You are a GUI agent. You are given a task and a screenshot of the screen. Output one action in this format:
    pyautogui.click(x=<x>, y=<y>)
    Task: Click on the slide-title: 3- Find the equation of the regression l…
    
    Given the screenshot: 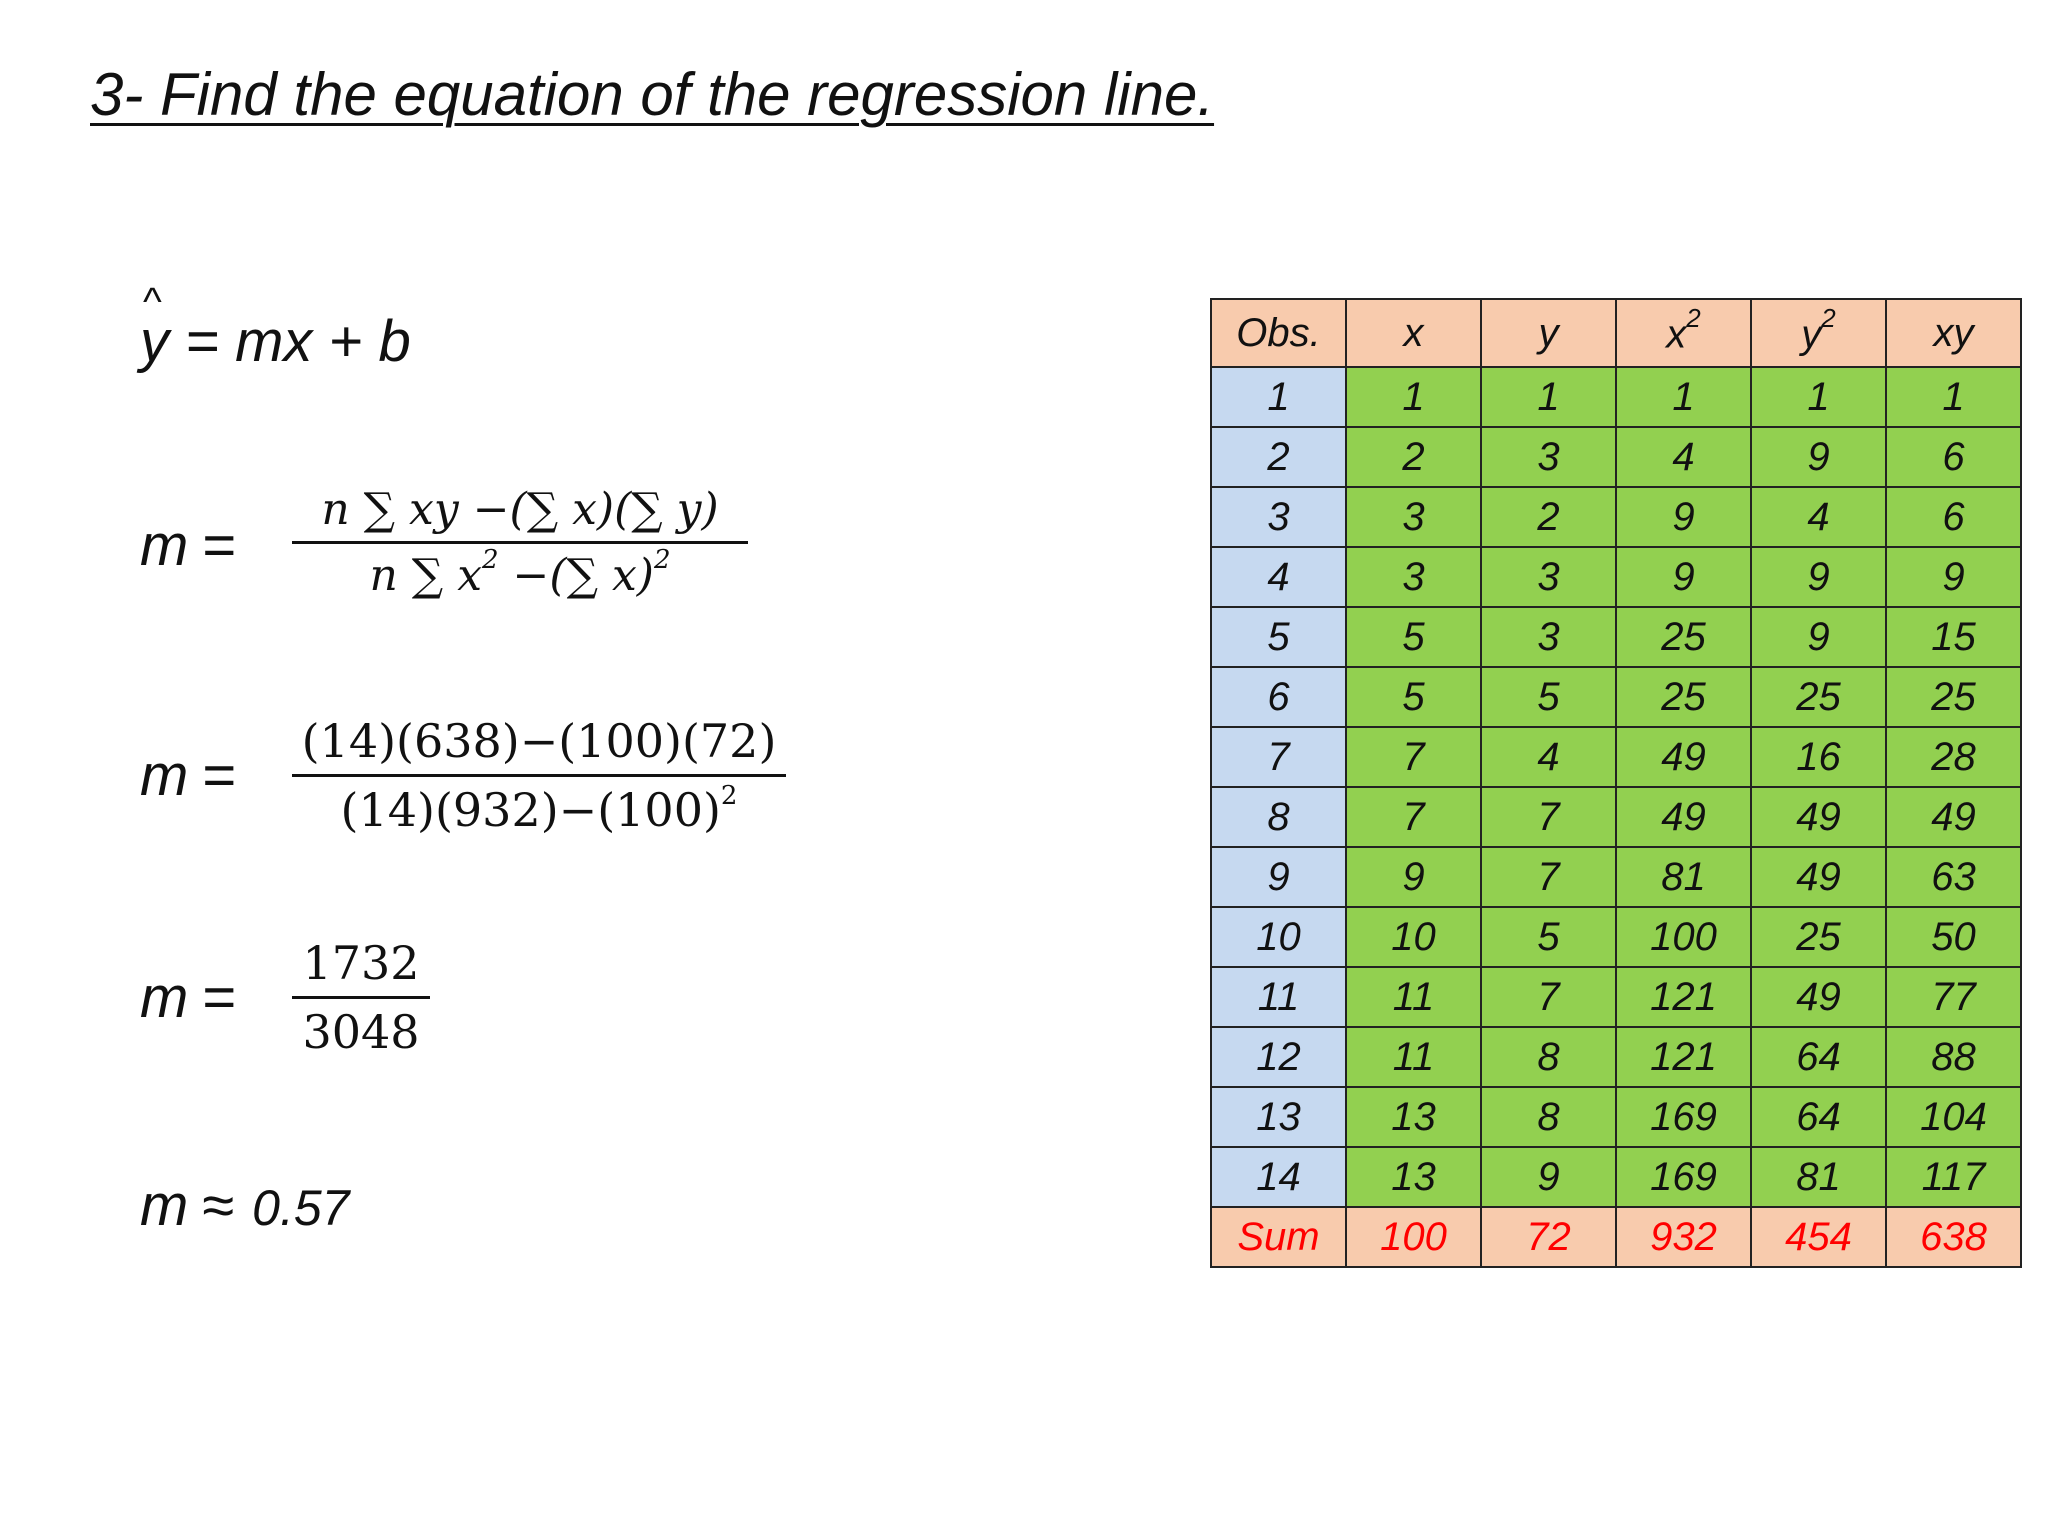 What is the action you would take?
    pyautogui.click(x=652, y=94)
    